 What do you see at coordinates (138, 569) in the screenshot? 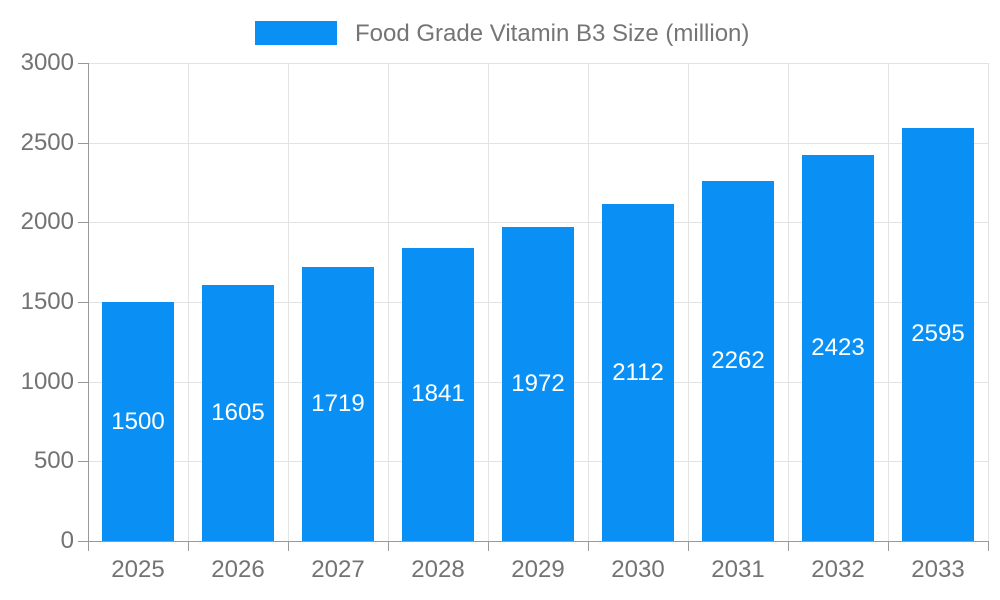
I see `x-axis-label: 2025` at bounding box center [138, 569].